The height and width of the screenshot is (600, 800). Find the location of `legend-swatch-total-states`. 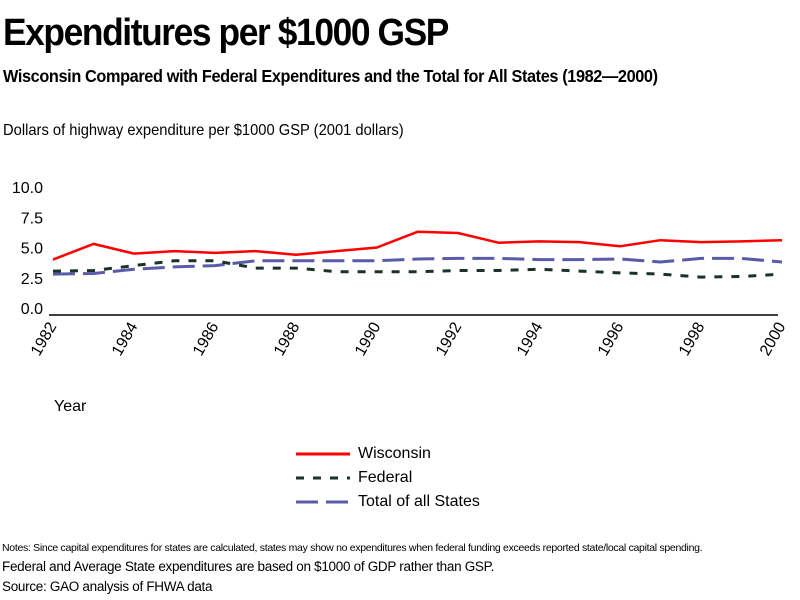

legend-swatch-total-states is located at coordinates (323, 502).